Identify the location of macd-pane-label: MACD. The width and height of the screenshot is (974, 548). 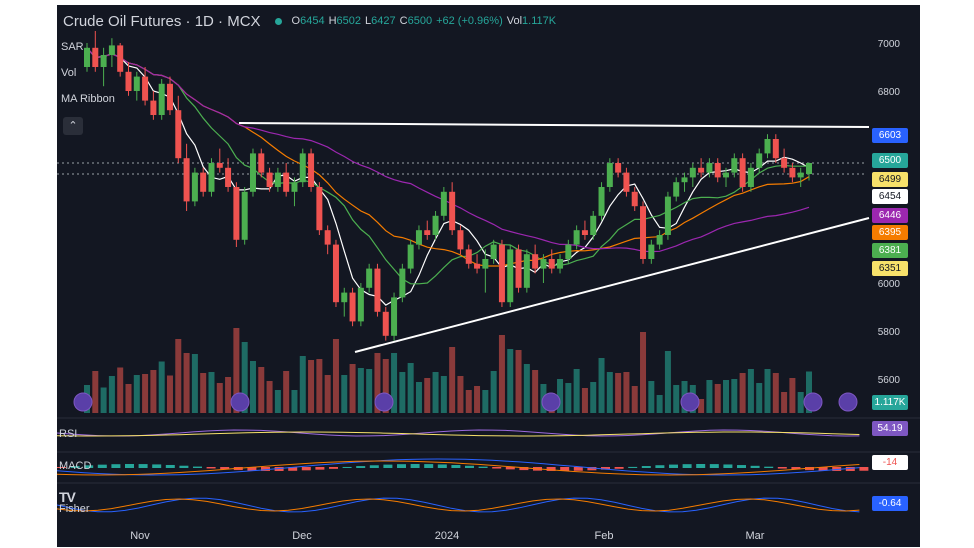
(75, 466).